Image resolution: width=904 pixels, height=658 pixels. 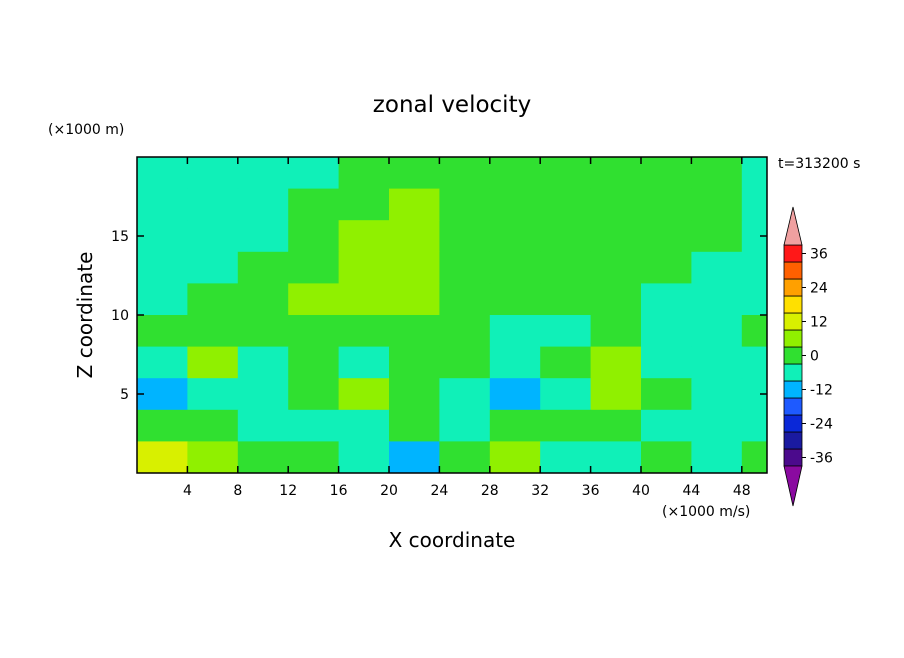 I want to click on colorbar-tick-label: -24, so click(x=821, y=425).